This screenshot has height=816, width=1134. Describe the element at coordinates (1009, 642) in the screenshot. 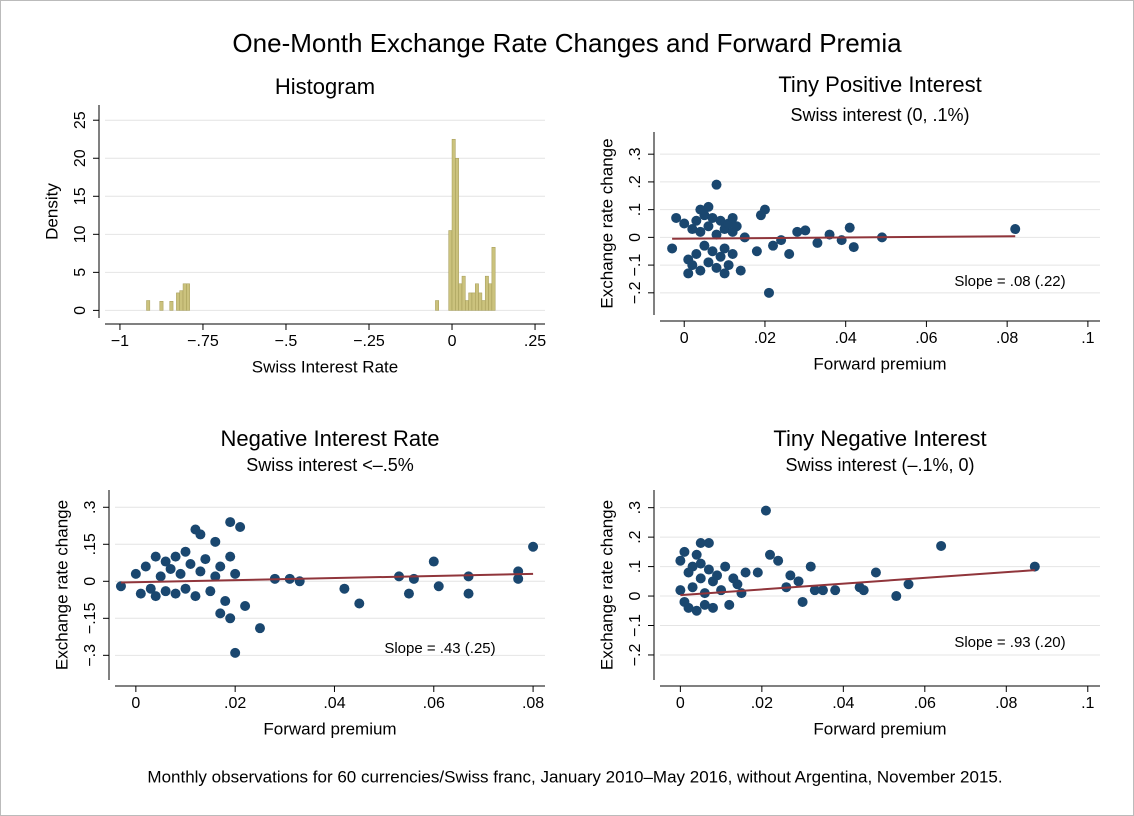

I see `slope-annotation: Slope = .93 (.20)` at that location.